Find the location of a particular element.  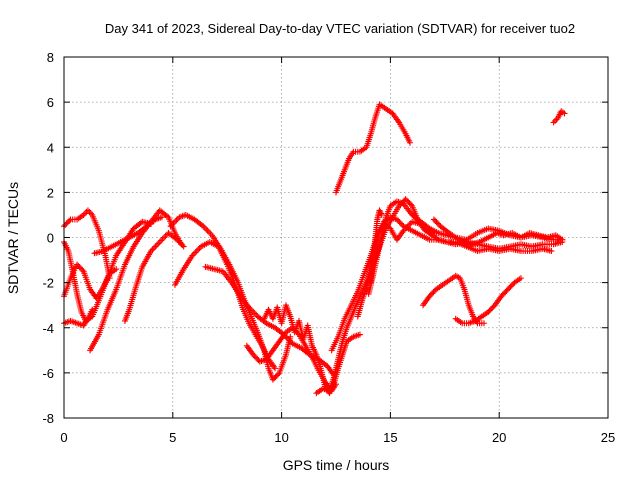

y-tick-label: 2 is located at coordinates (50, 192).